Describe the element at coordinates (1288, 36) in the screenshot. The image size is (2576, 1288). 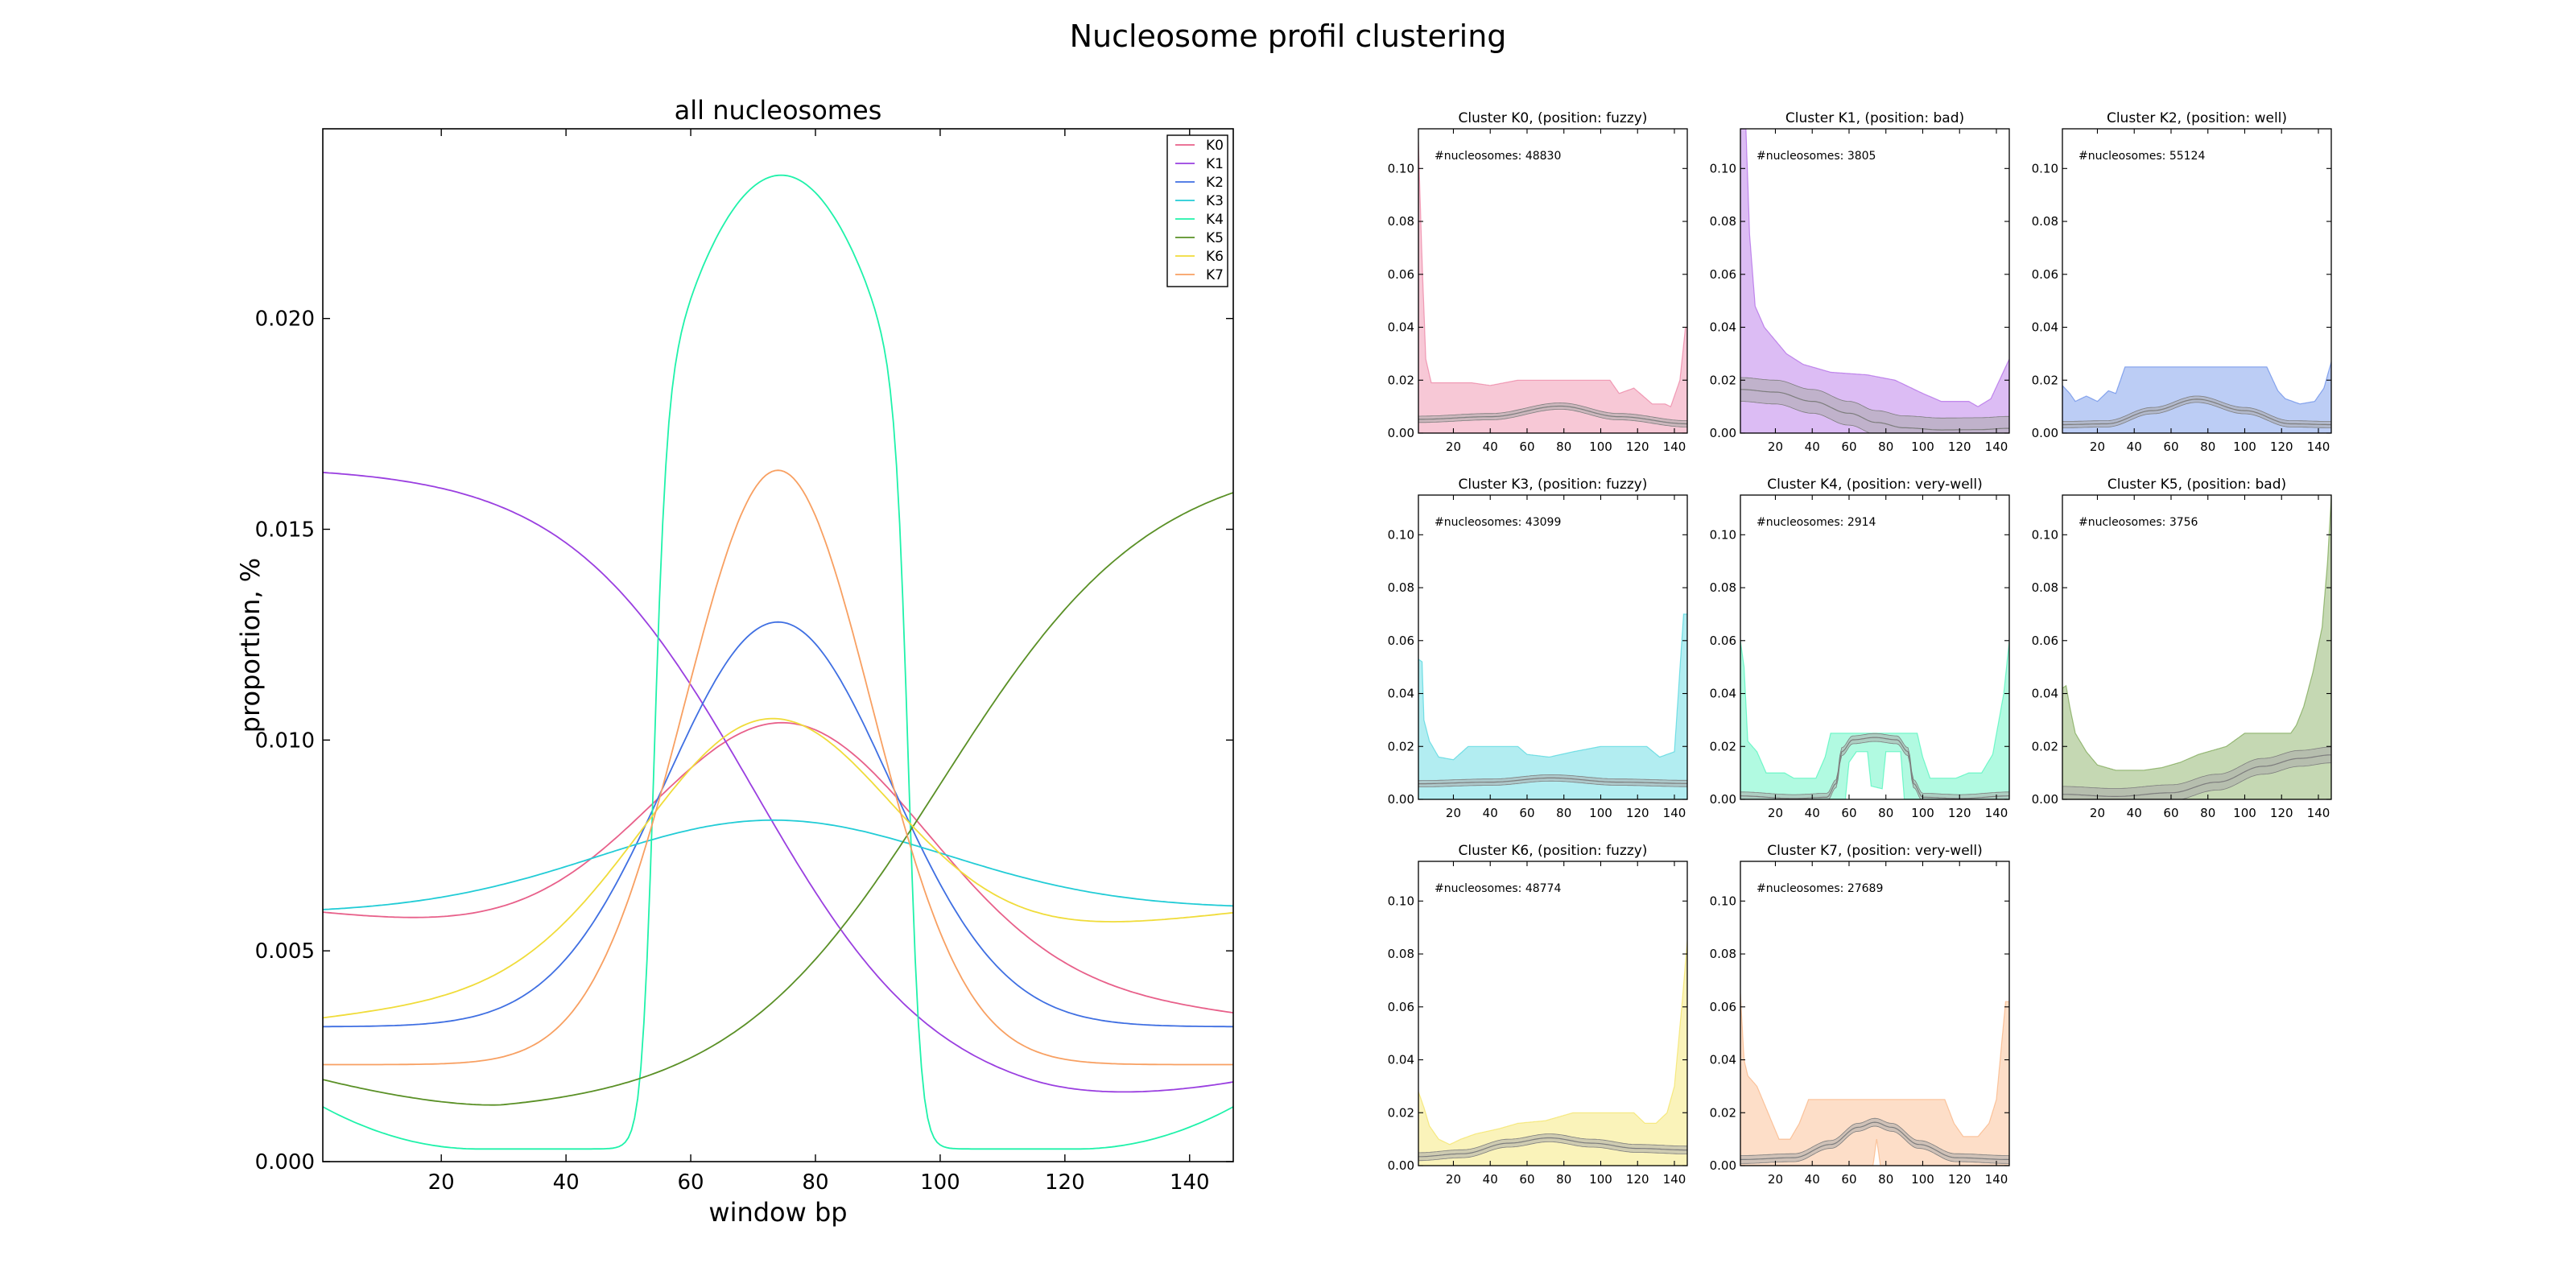
I see `figure-title: Nucleosome profil clustering` at that location.